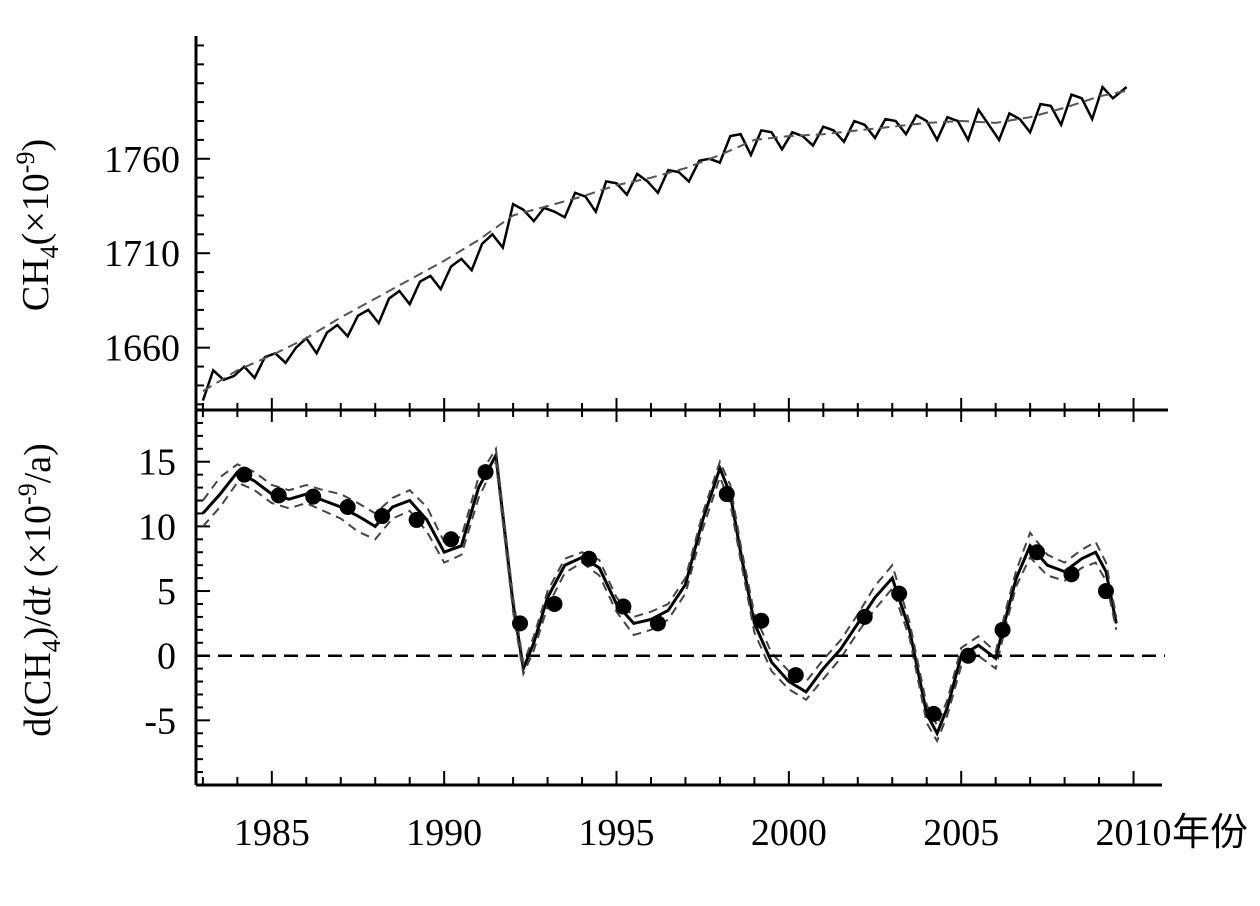 The height and width of the screenshot is (906, 1260). What do you see at coordinates (38, 618) in the screenshot?
I see `bottom-ylabel-b: )/d` at bounding box center [38, 618].